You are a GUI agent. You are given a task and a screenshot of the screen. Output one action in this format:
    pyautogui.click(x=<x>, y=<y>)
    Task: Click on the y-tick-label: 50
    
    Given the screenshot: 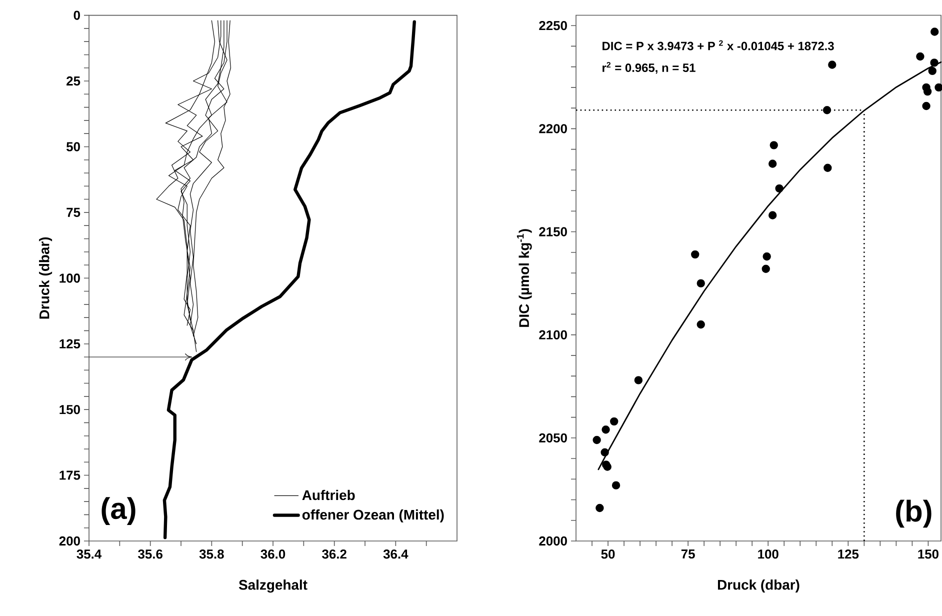 What is the action you would take?
    pyautogui.click(x=73, y=147)
    